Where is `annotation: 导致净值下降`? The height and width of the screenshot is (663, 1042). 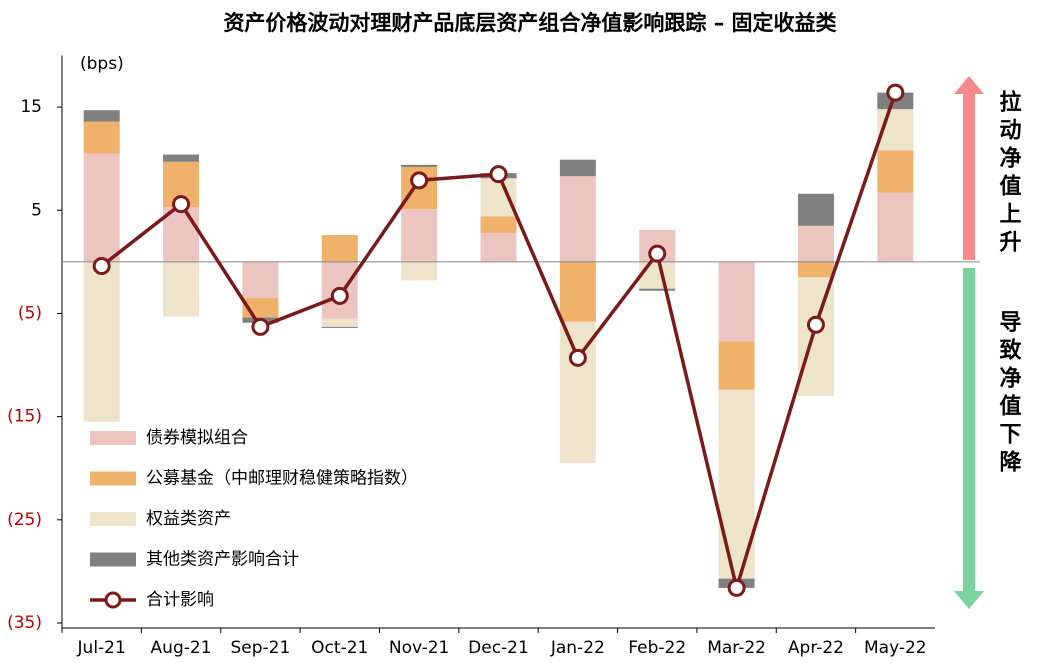
annotation: 导致净值下降 is located at coordinates (1009, 394).